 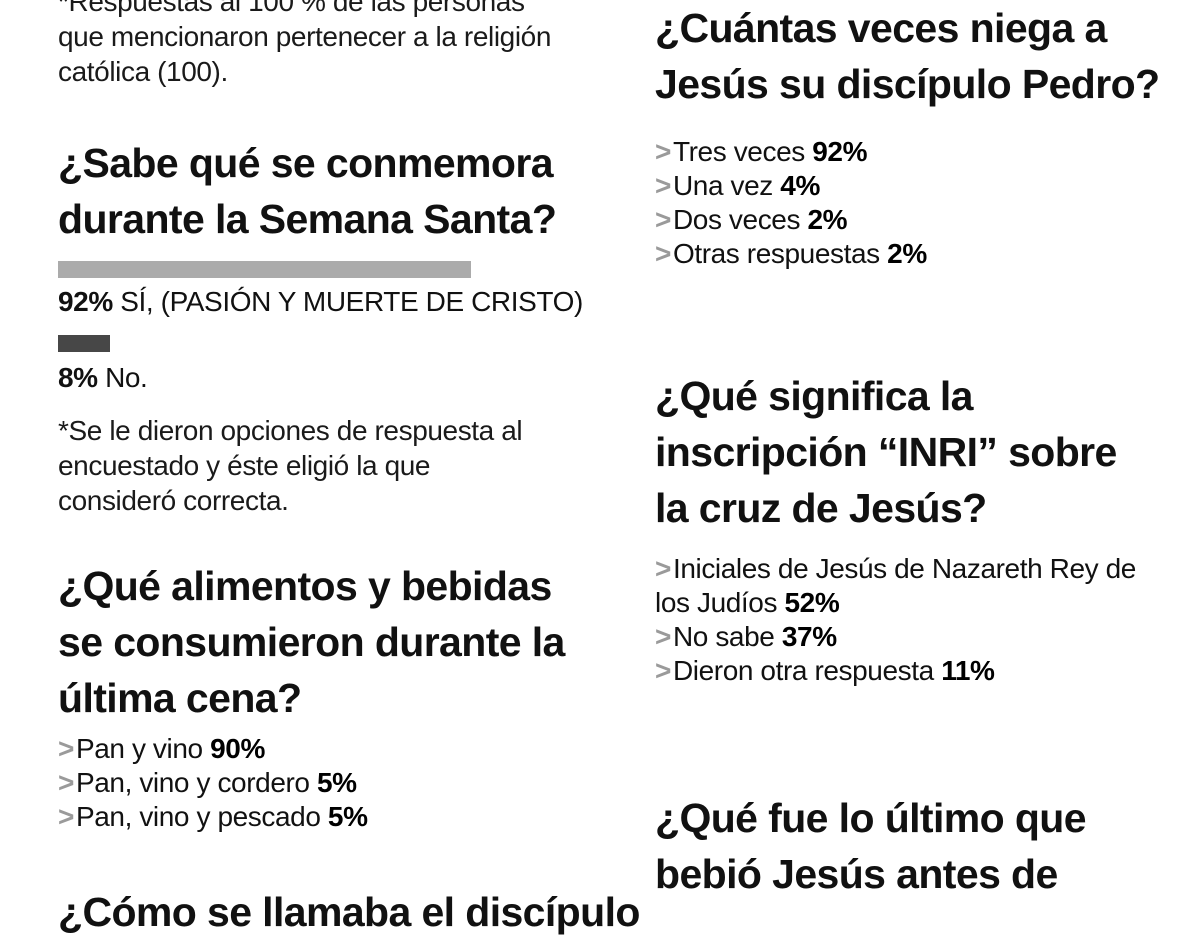 I want to click on bar-label-no: 8% No., so click(x=103, y=378).